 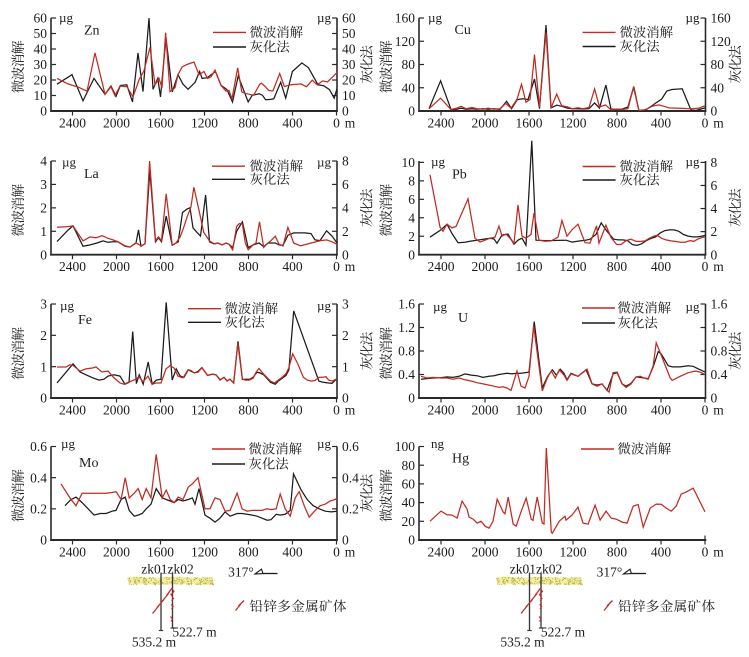 What do you see at coordinates (43, 231) in the screenshot?
I see `svg-text: 1` at bounding box center [43, 231].